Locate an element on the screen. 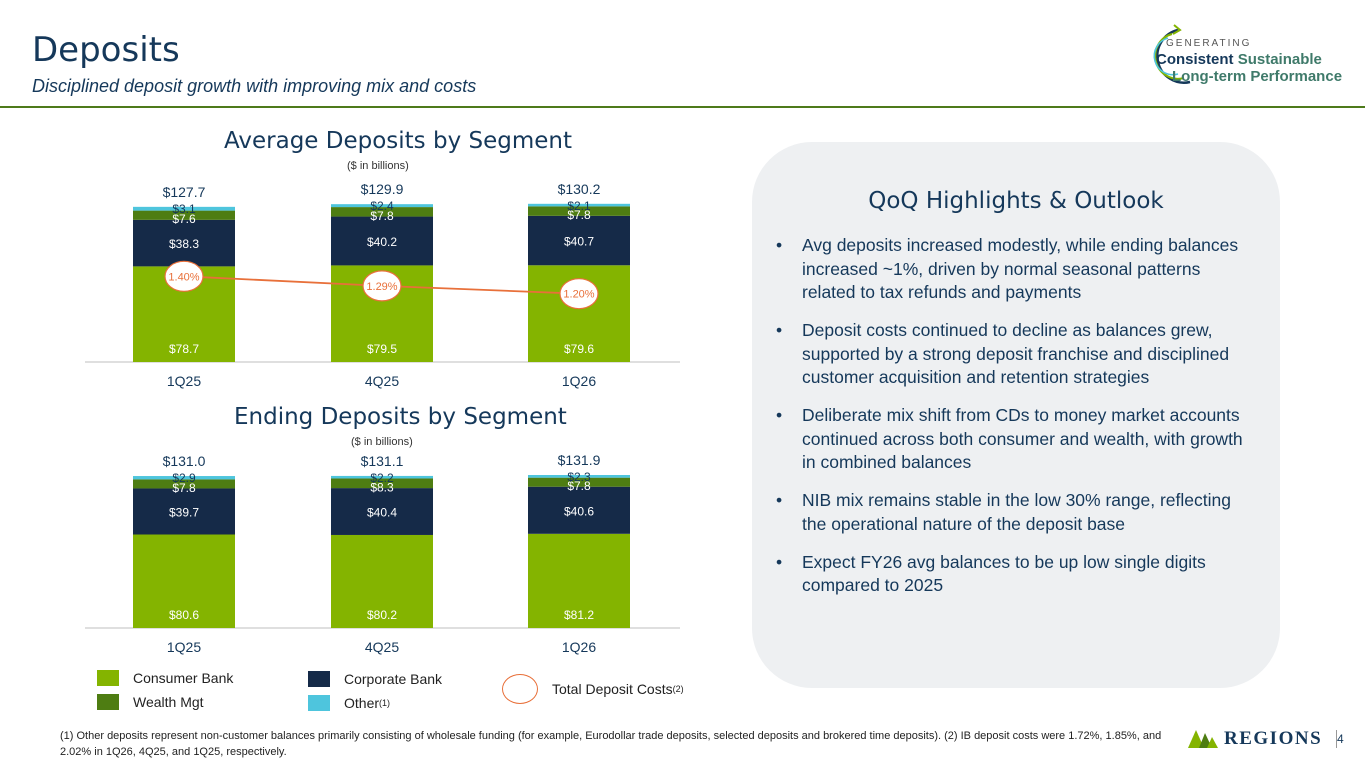  total-label: $129.9 is located at coordinates (382, 189).